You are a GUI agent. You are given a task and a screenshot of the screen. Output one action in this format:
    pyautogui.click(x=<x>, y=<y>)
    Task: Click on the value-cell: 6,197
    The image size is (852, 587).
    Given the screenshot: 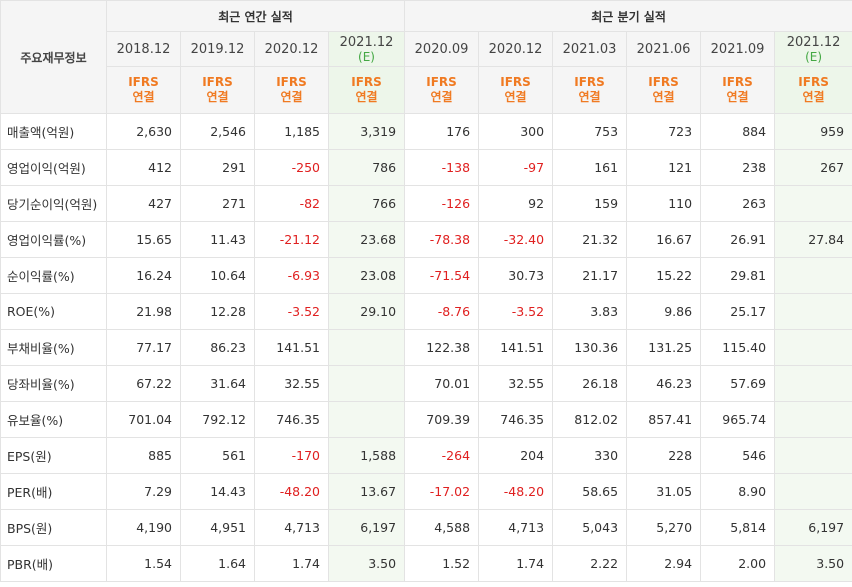 What is the action you would take?
    pyautogui.click(x=813, y=527)
    